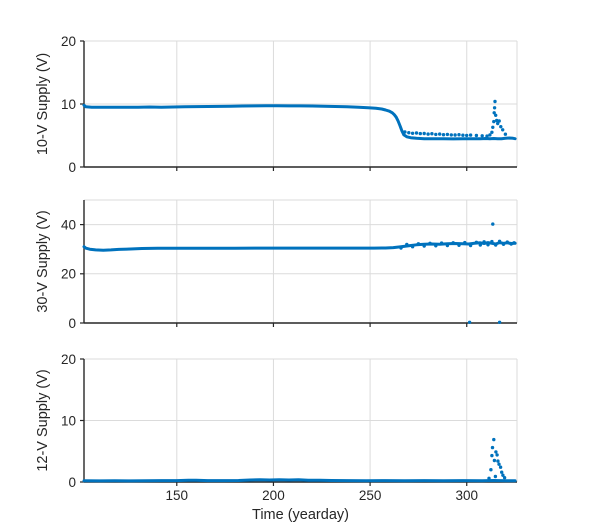 The height and width of the screenshot is (525, 600). I want to click on x-tick-label: 300, so click(466, 495).